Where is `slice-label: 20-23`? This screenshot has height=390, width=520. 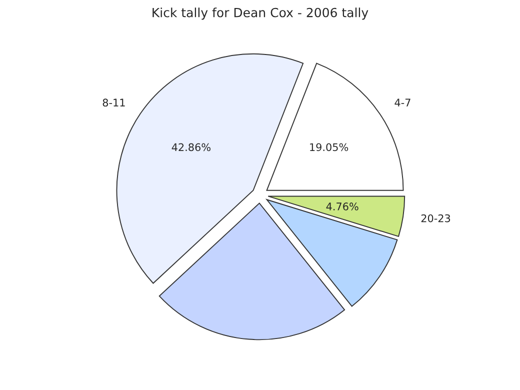
slice-label: 20-23 is located at coordinates (435, 218).